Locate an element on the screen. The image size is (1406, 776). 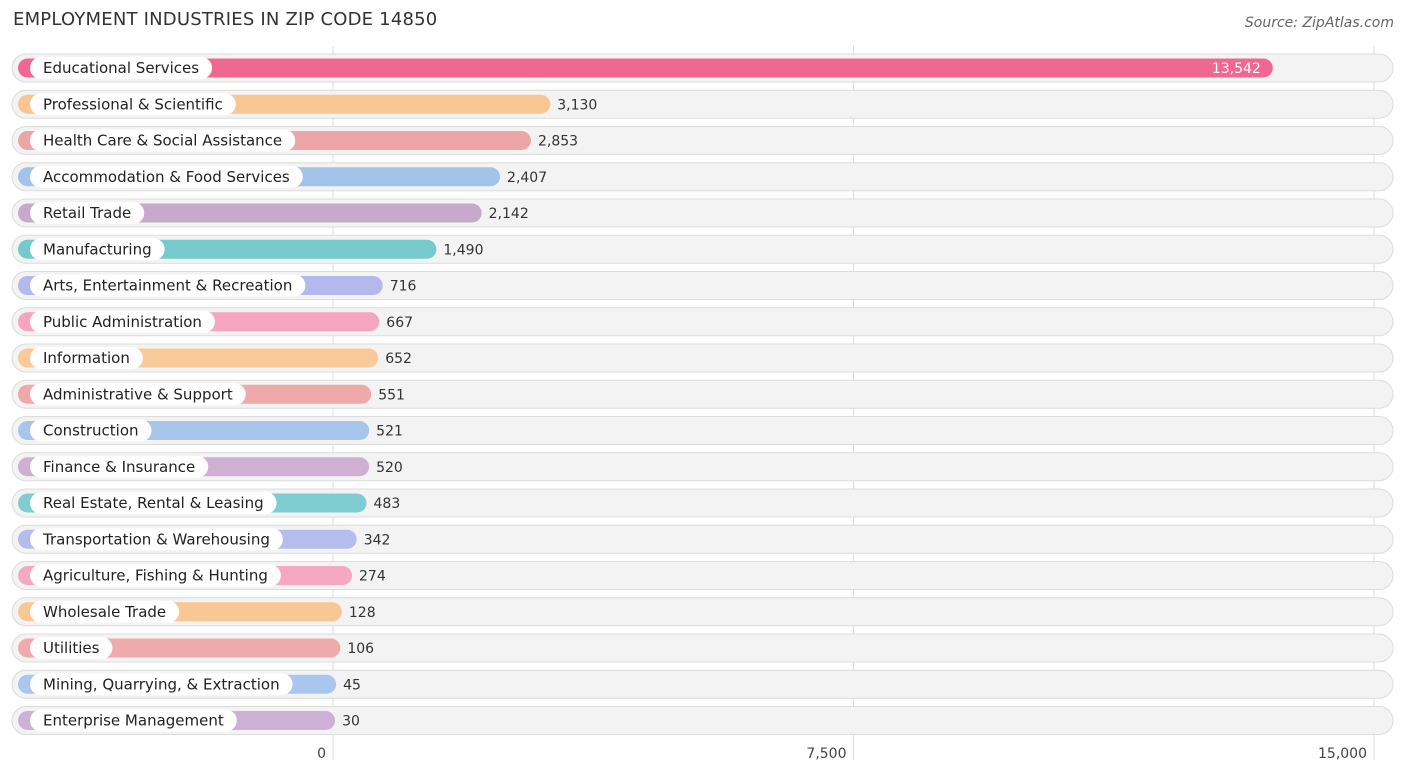
value-label: 2,407 is located at coordinates (527, 178).